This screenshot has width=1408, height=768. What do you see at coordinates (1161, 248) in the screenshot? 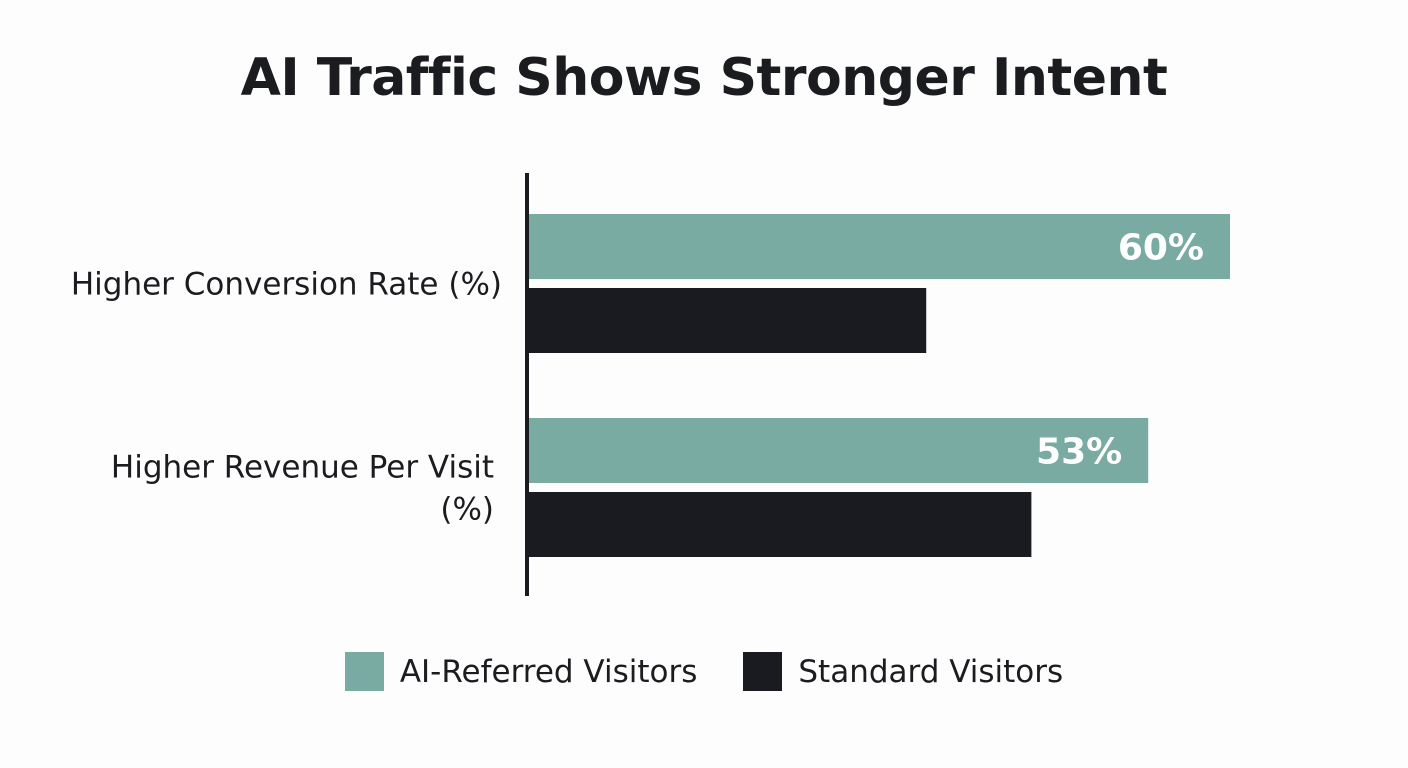
I see `value-label-ai-referred-visitors-higher-conversion-rate: 60%` at bounding box center [1161, 248].